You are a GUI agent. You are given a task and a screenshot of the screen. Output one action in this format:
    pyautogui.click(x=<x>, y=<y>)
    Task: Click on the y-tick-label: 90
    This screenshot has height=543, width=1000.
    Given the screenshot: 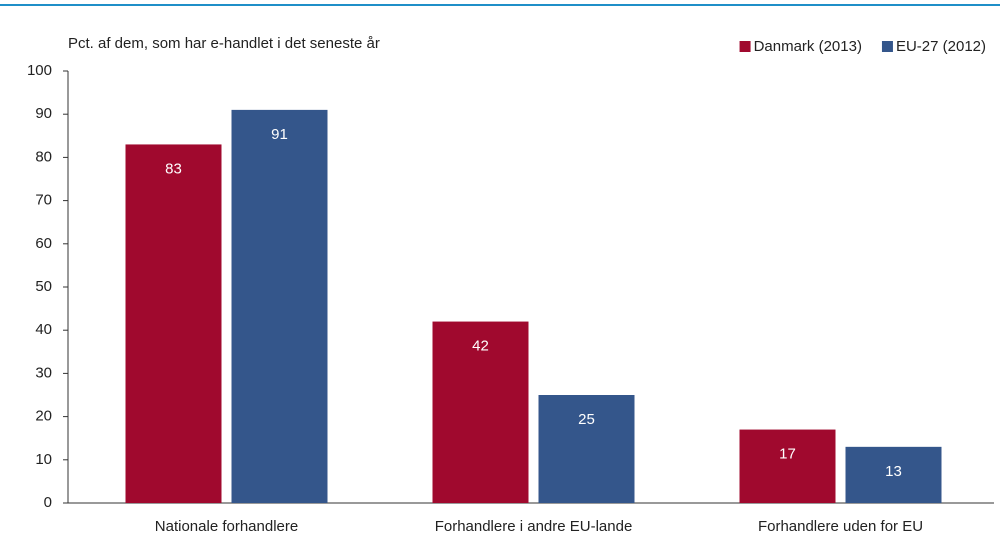 What is the action you would take?
    pyautogui.click(x=43, y=113)
    